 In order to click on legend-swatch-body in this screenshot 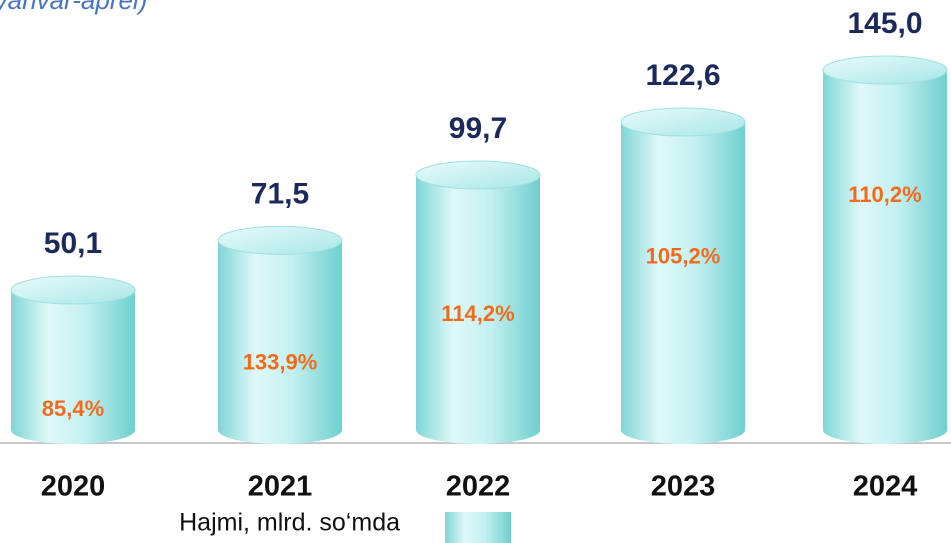, I will do `click(478, 527)`.